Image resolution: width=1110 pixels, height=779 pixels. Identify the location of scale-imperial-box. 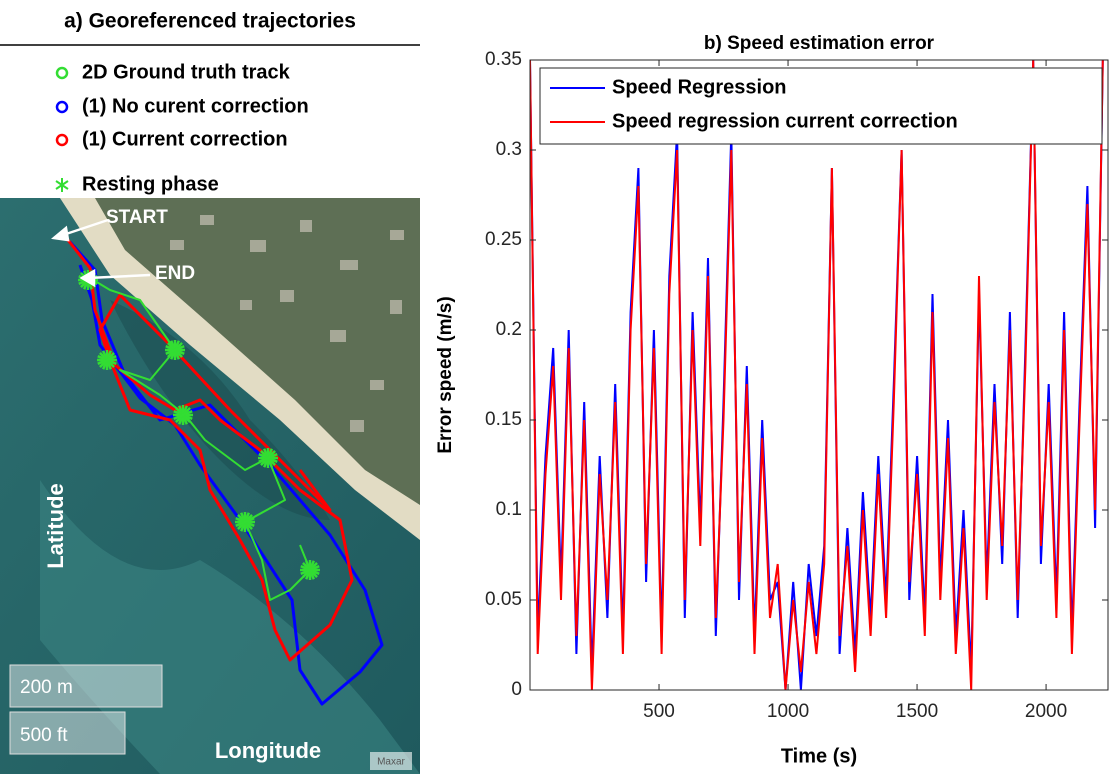
(67, 733).